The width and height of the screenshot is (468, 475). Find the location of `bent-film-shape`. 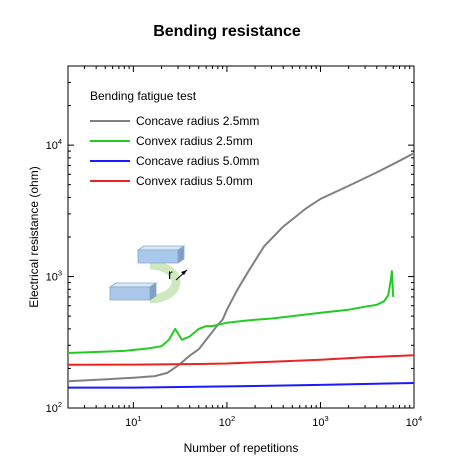

bent-film-shape is located at coordinates (165, 282).